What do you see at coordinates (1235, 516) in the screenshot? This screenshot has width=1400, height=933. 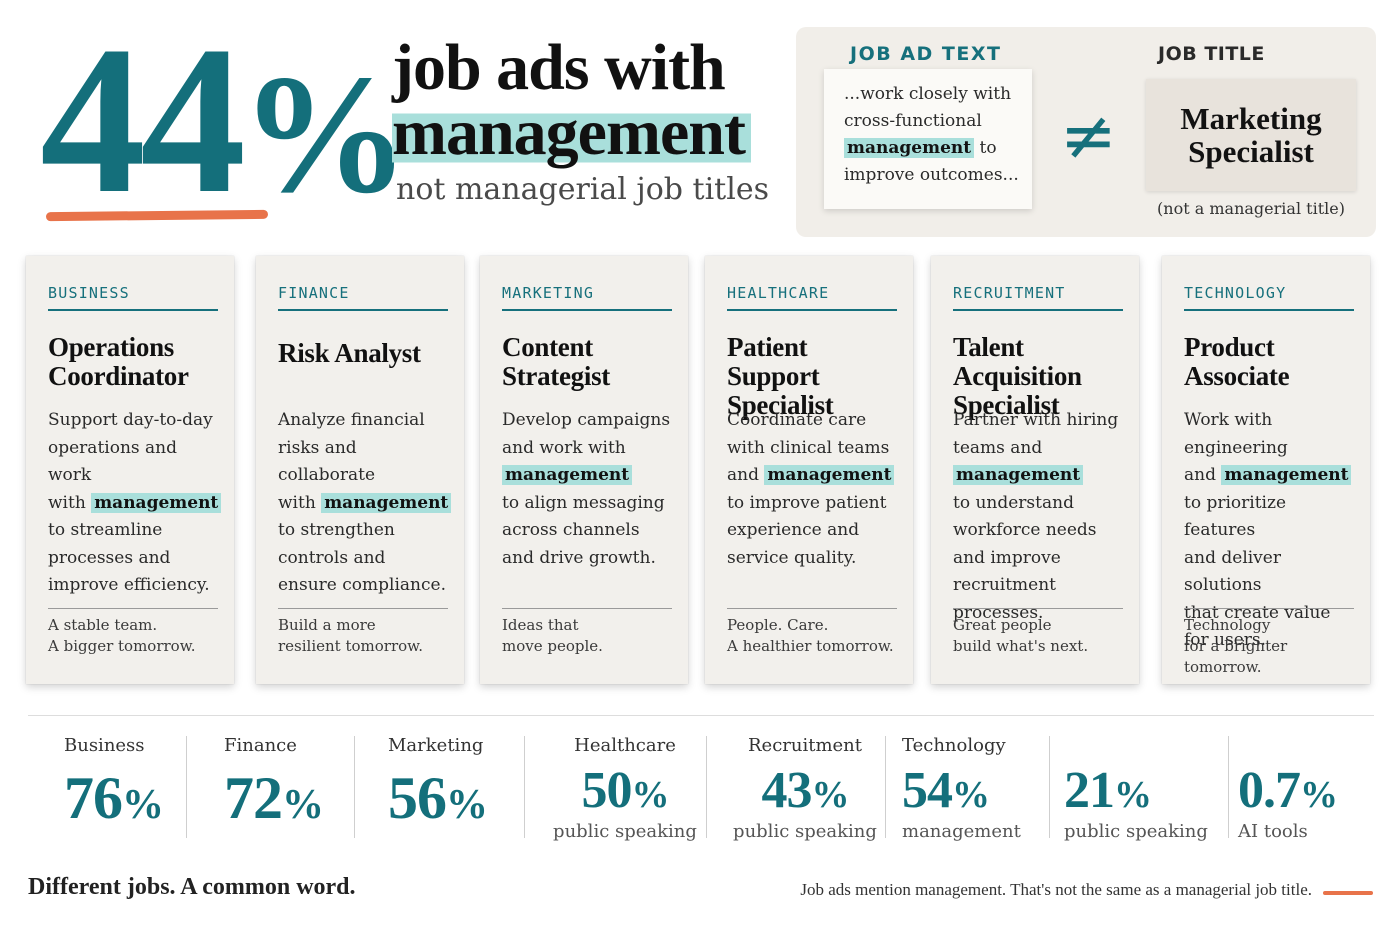 I see `card-description-line: to prioritize features` at bounding box center [1235, 516].